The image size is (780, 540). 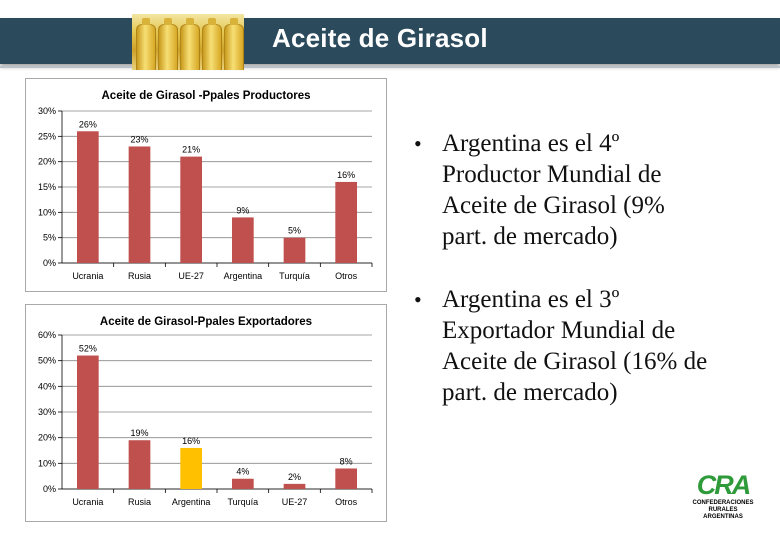 I want to click on data-label: 21%, so click(x=191, y=150).